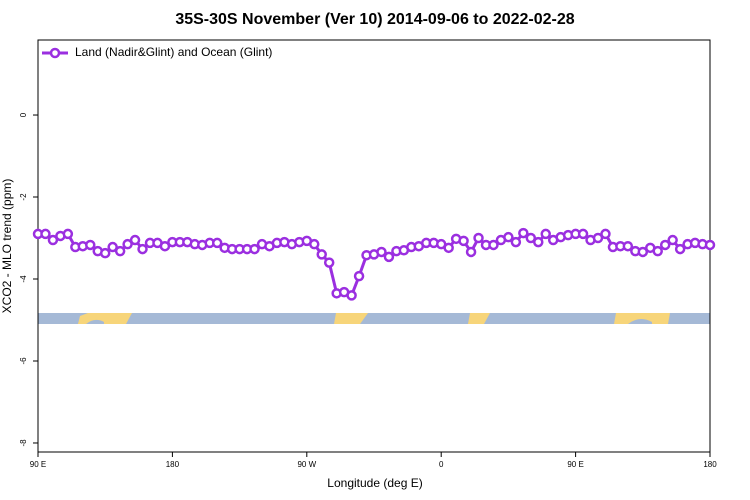 The height and width of the screenshot is (500, 750). Describe the element at coordinates (23, 114) in the screenshot. I see `y-tick-label: 0` at that location.